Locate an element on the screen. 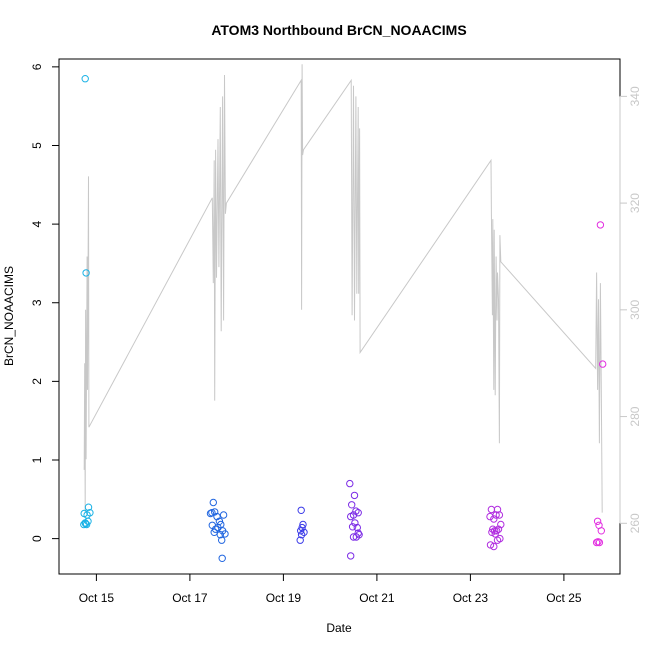  chart-title: ATOM3 Northbound BrCN_NOAACIMS is located at coordinates (338, 30).